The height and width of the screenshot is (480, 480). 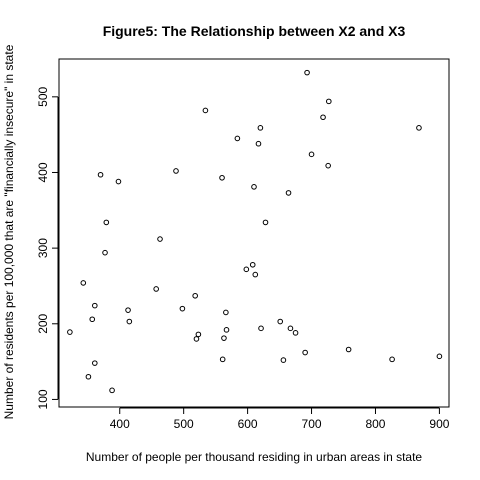 I want to click on y-tick-label: 300, so click(x=43, y=248).